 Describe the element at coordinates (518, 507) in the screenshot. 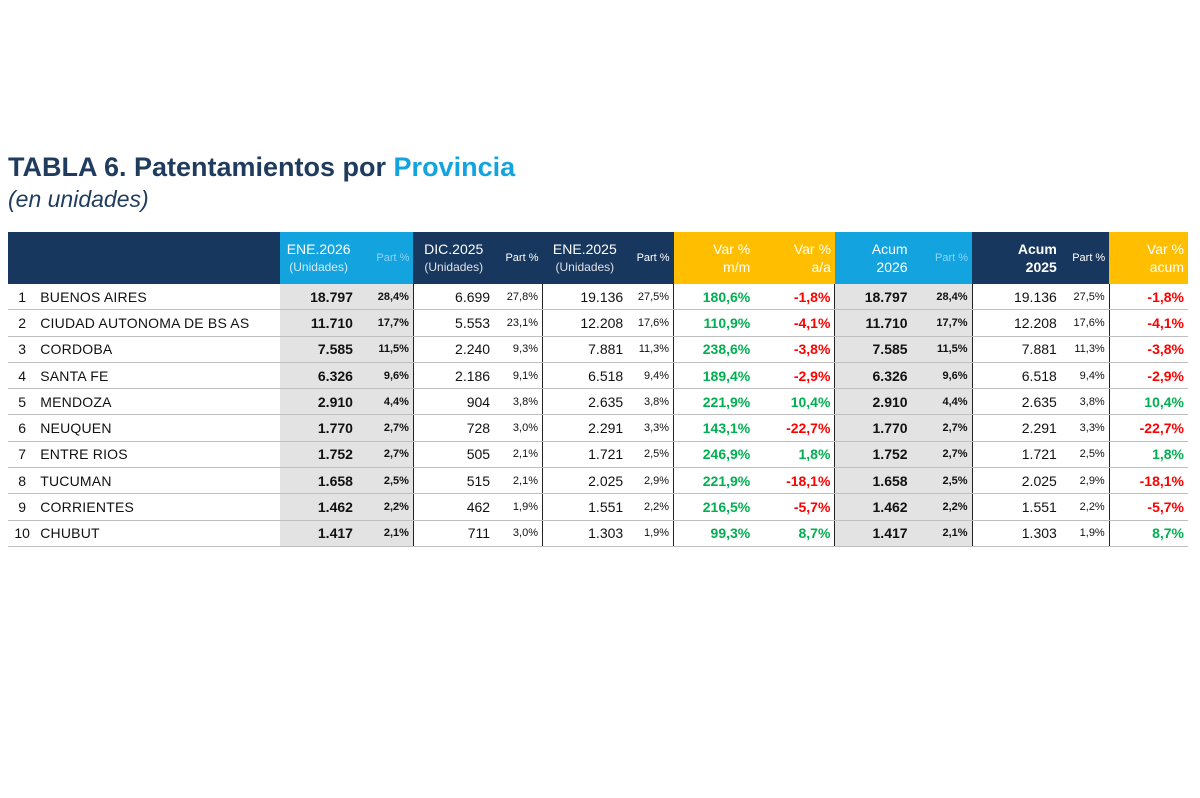

I see `dic2025-part: 1,9%` at that location.